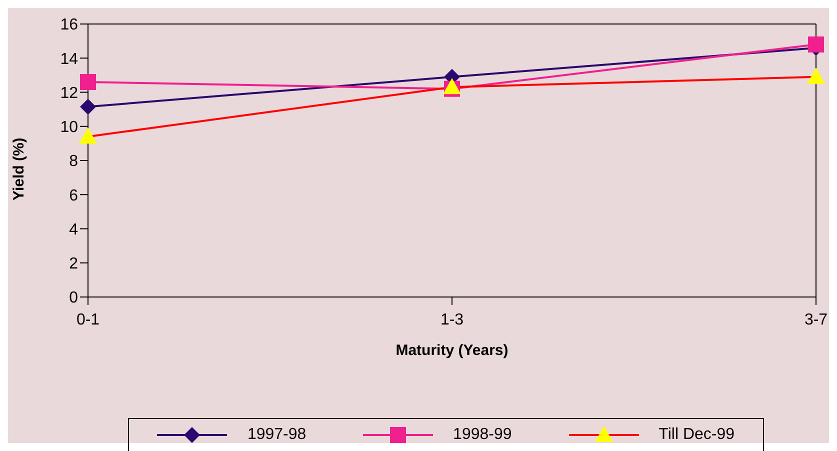 This screenshot has width=837, height=451. Describe the element at coordinates (452, 350) in the screenshot. I see `x-axis-title: Maturity (Years)` at that location.